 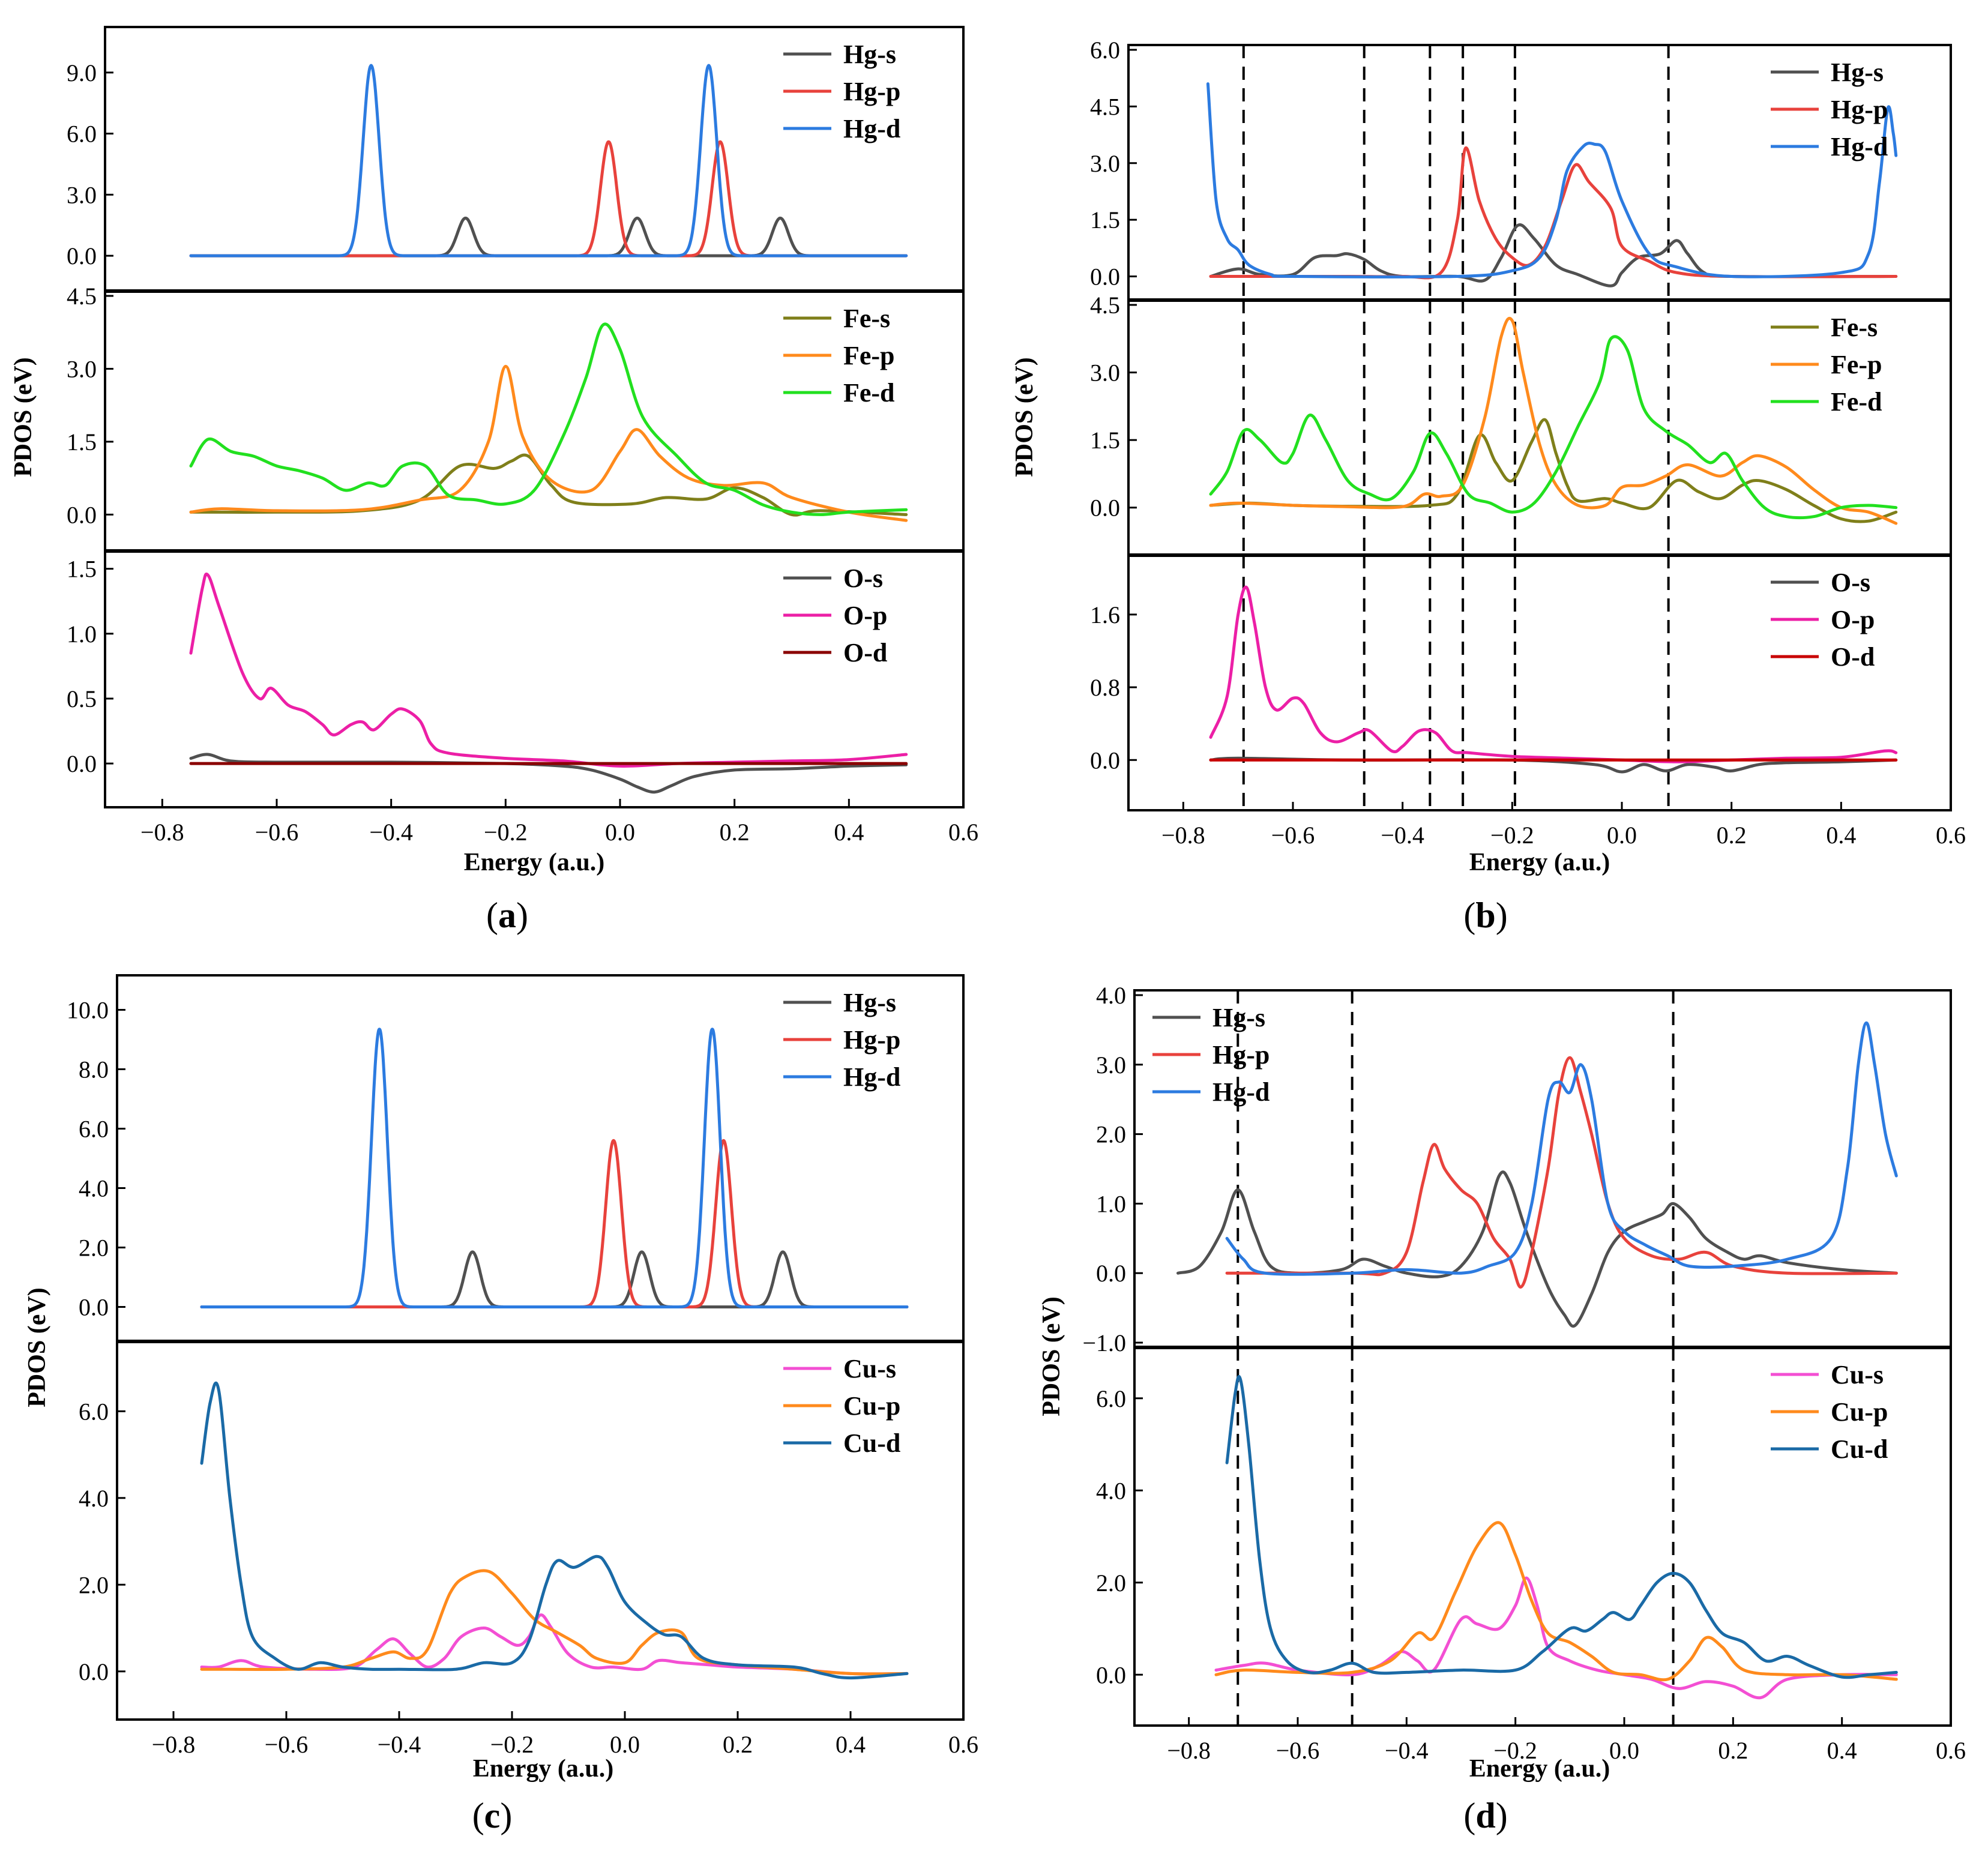 I want to click on subplot-a-1: 0.0 3.0 6.0 9.0 Hg-s Hg-p Hg-d, so click(x=487, y=154).